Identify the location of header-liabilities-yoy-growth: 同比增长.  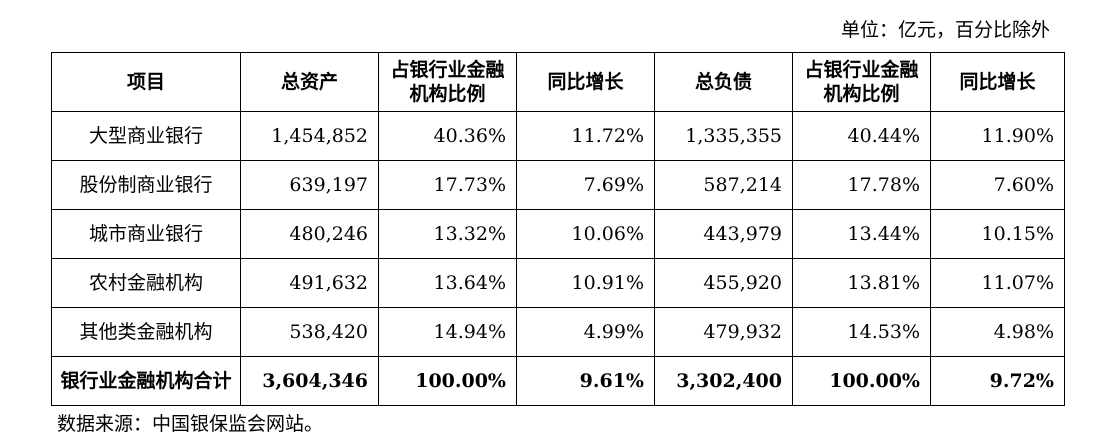
(997, 82).